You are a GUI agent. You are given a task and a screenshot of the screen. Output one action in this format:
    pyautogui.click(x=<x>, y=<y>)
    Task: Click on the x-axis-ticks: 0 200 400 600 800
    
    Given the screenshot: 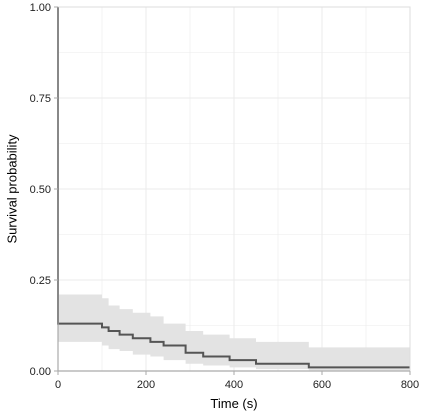 What is the action you would take?
    pyautogui.click(x=237, y=381)
    